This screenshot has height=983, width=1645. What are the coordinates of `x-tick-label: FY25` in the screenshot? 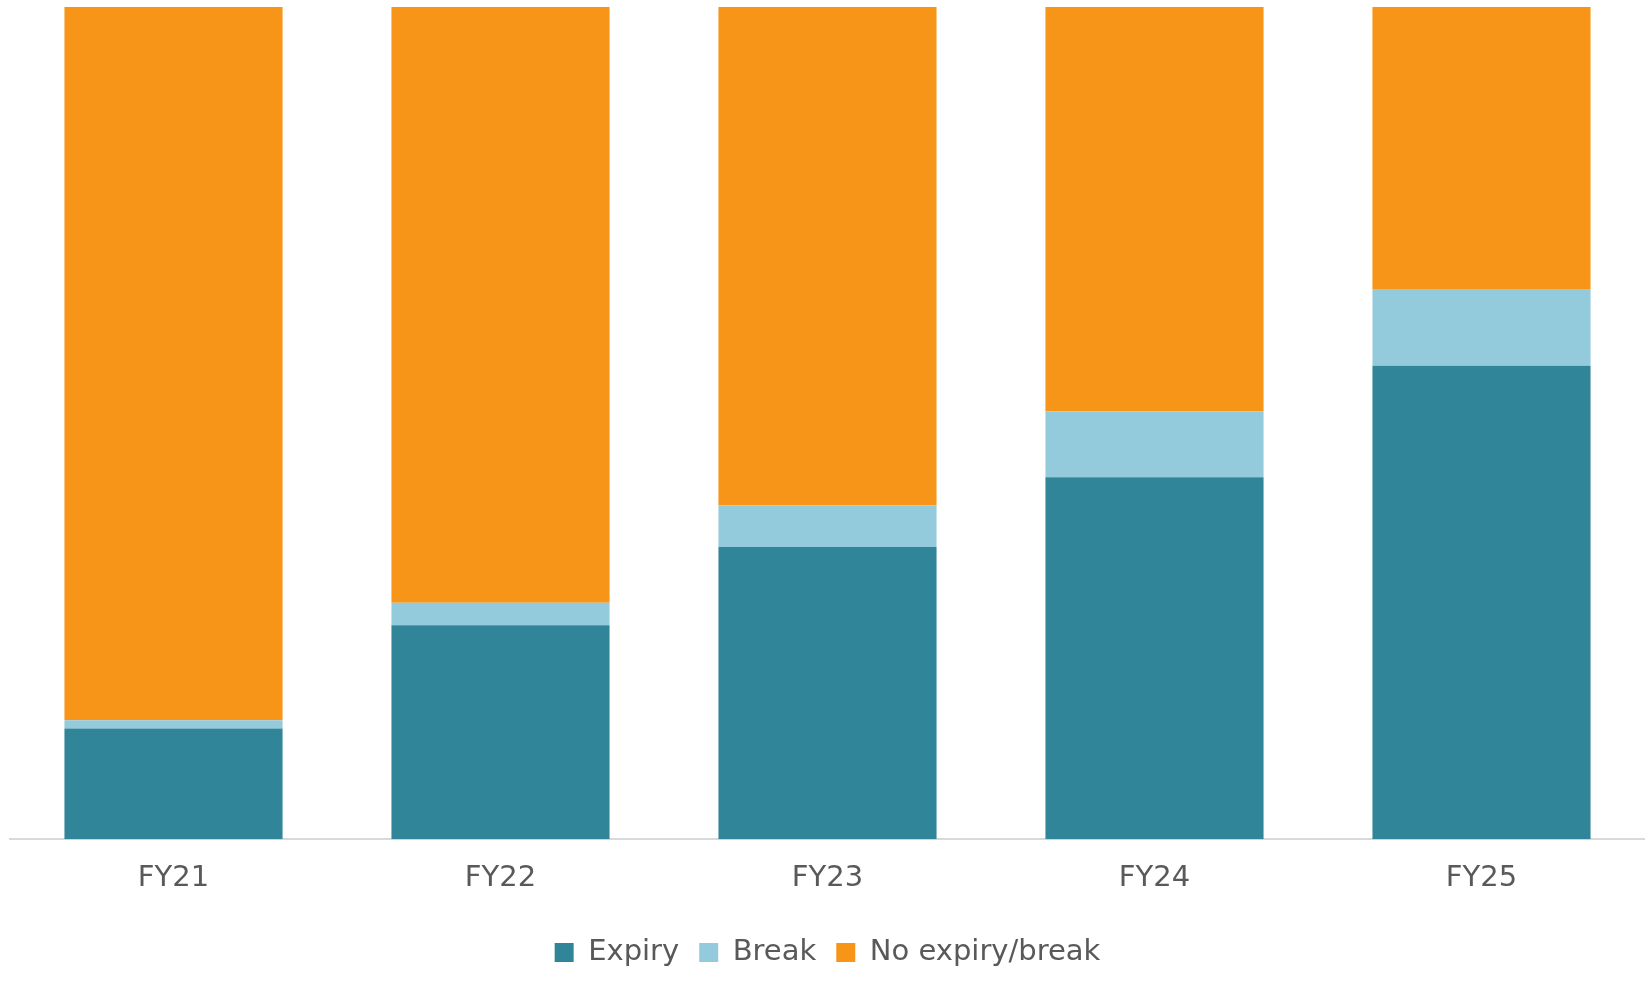 It's located at (1481, 876).